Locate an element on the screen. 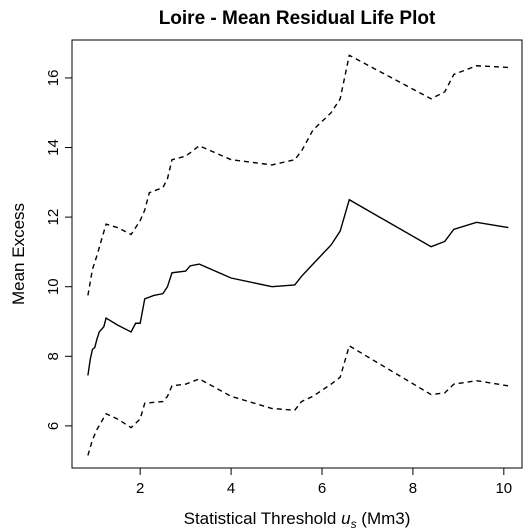  y-axis-label: Mean Excess is located at coordinates (18, 254).